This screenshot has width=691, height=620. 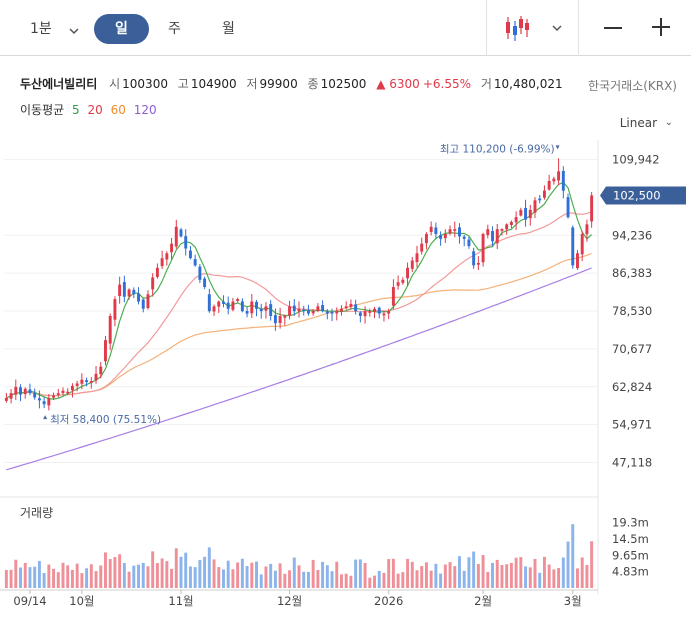 I want to click on volume-value: 10,480,021, so click(x=528, y=84).